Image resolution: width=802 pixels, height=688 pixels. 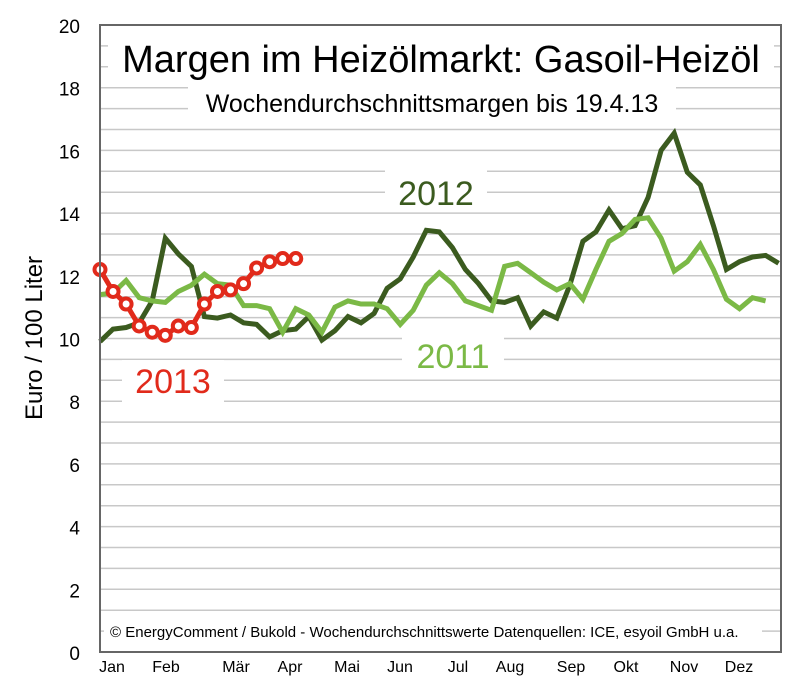 I want to click on x-tick-label: Jul, so click(x=458, y=667).